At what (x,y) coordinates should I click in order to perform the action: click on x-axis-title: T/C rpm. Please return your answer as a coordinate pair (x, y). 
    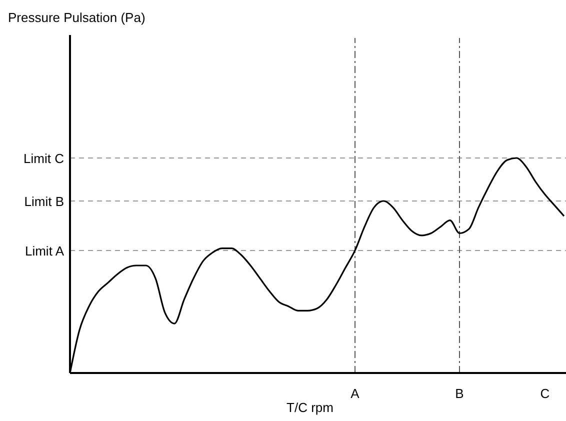
    Looking at the image, I should click on (310, 407).